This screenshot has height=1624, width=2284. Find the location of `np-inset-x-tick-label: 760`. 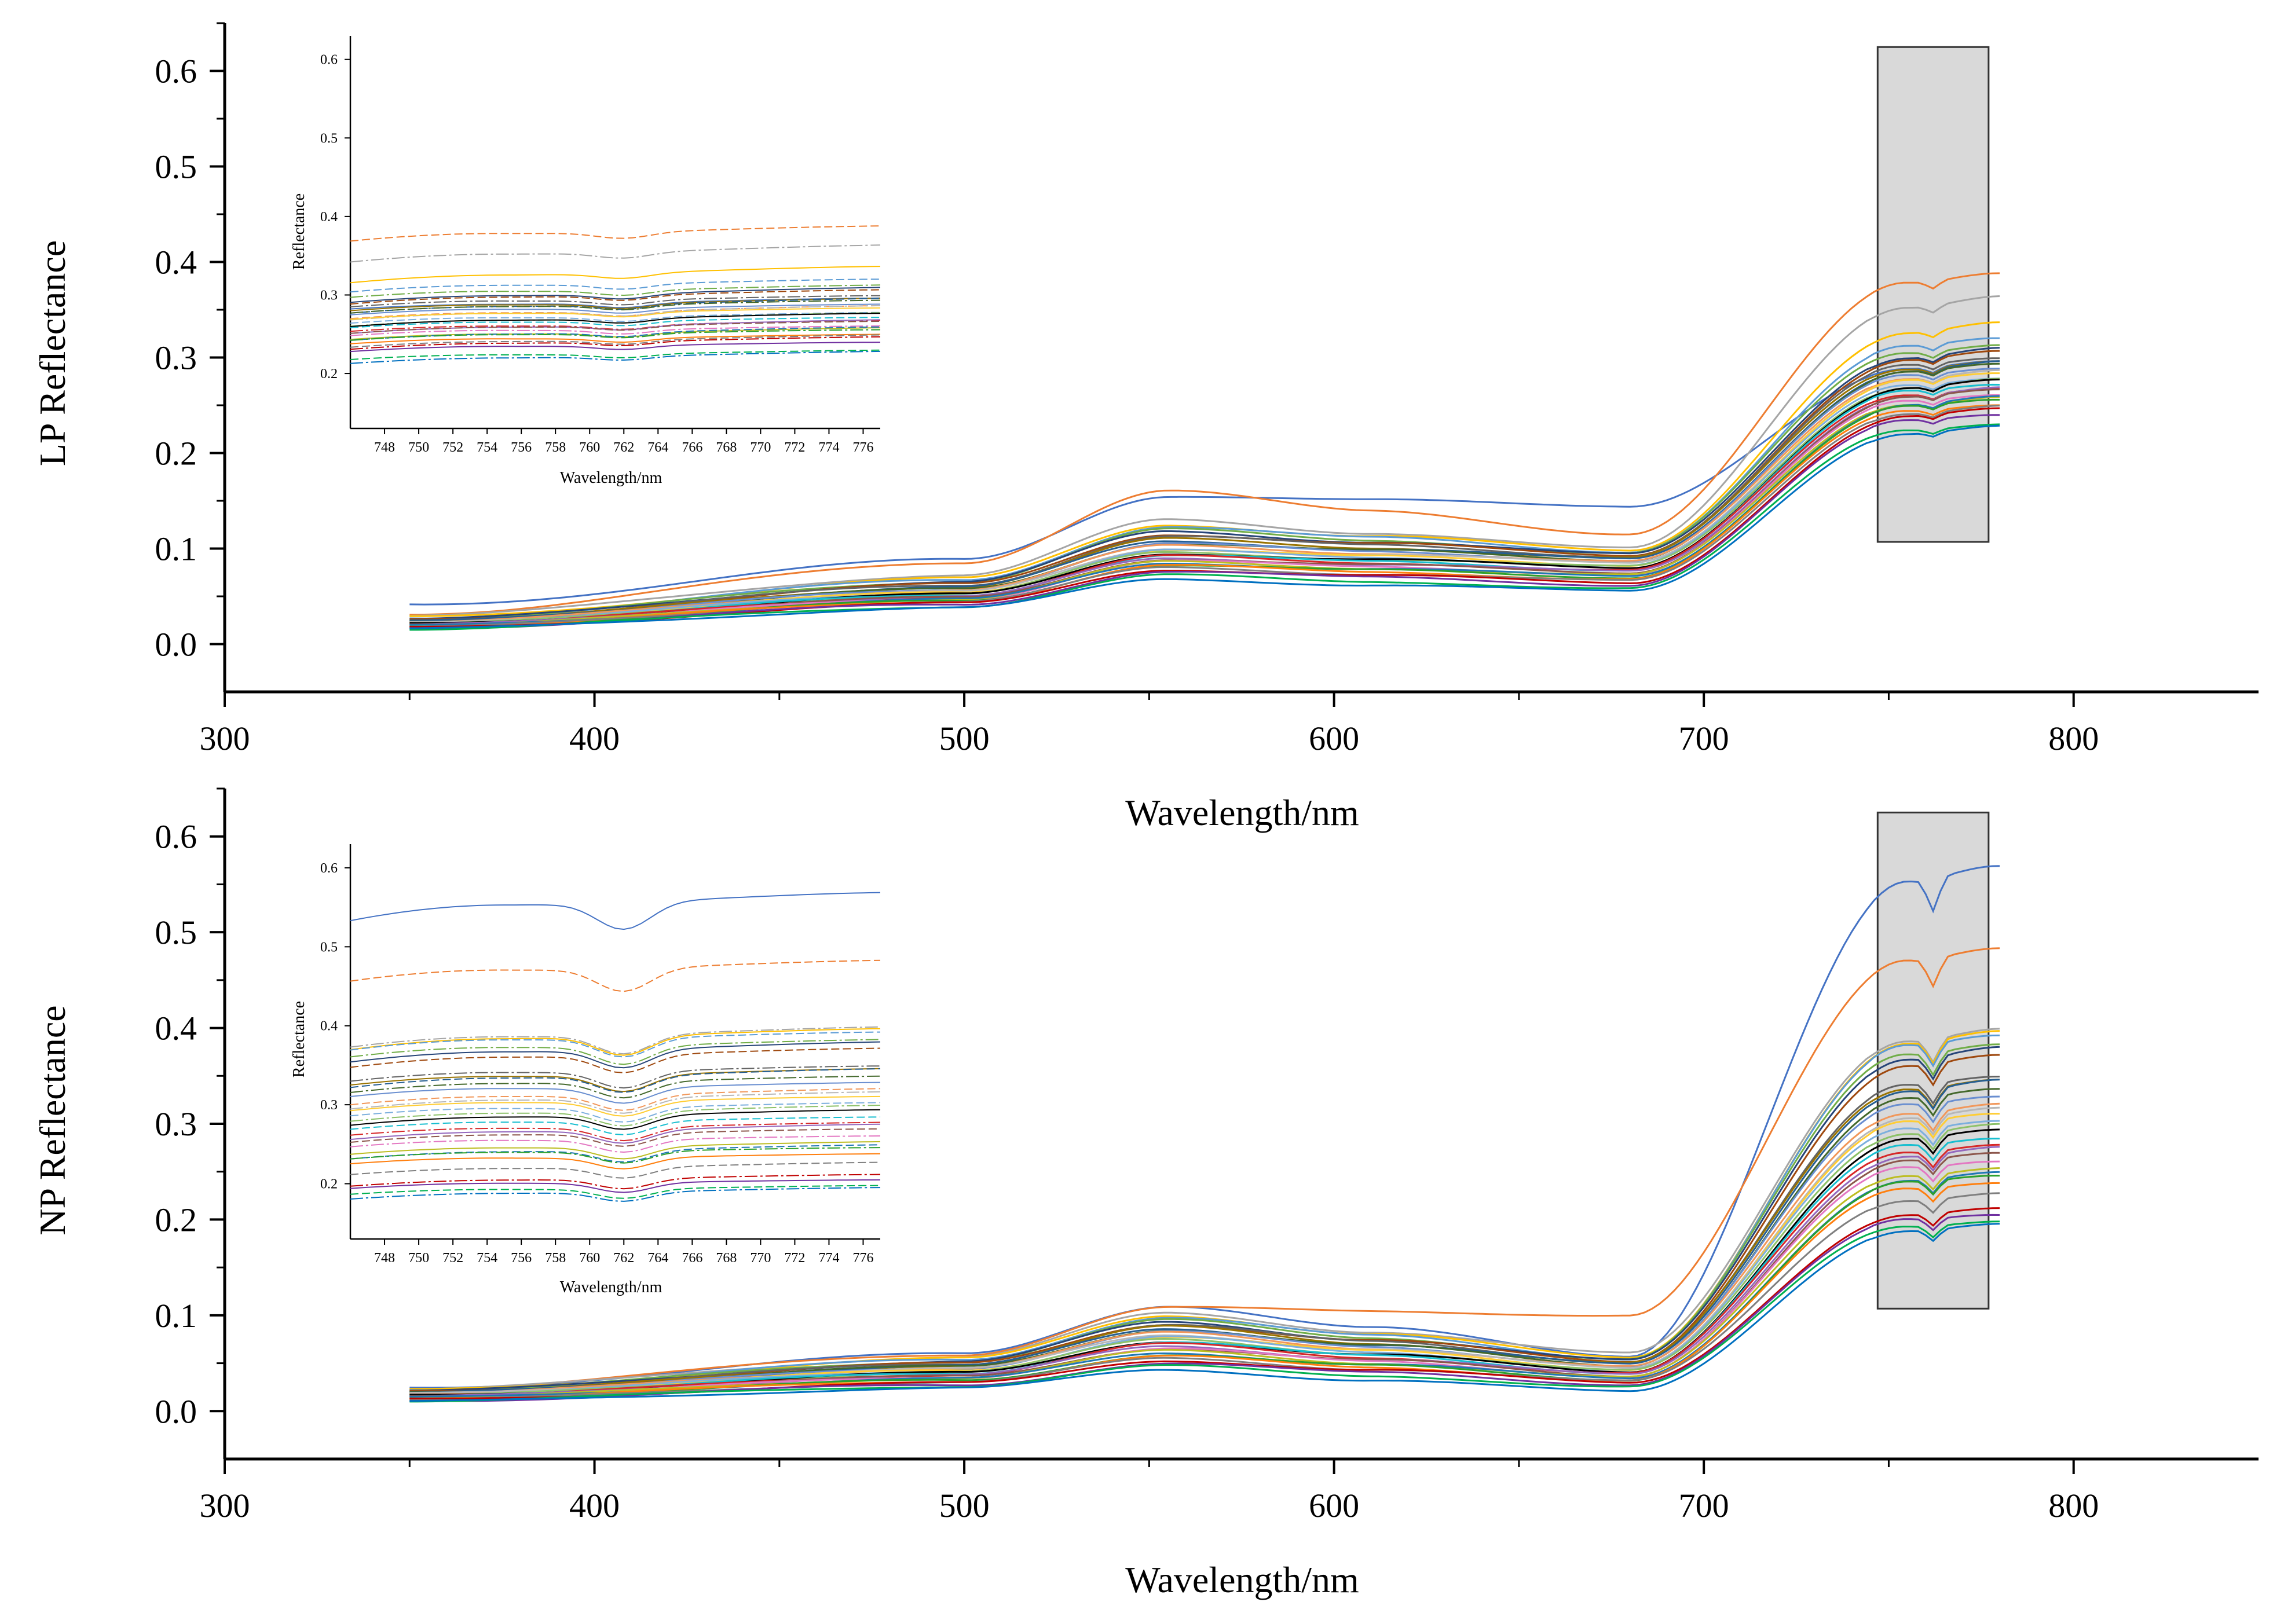

np-inset-x-tick-label: 760 is located at coordinates (589, 1258).